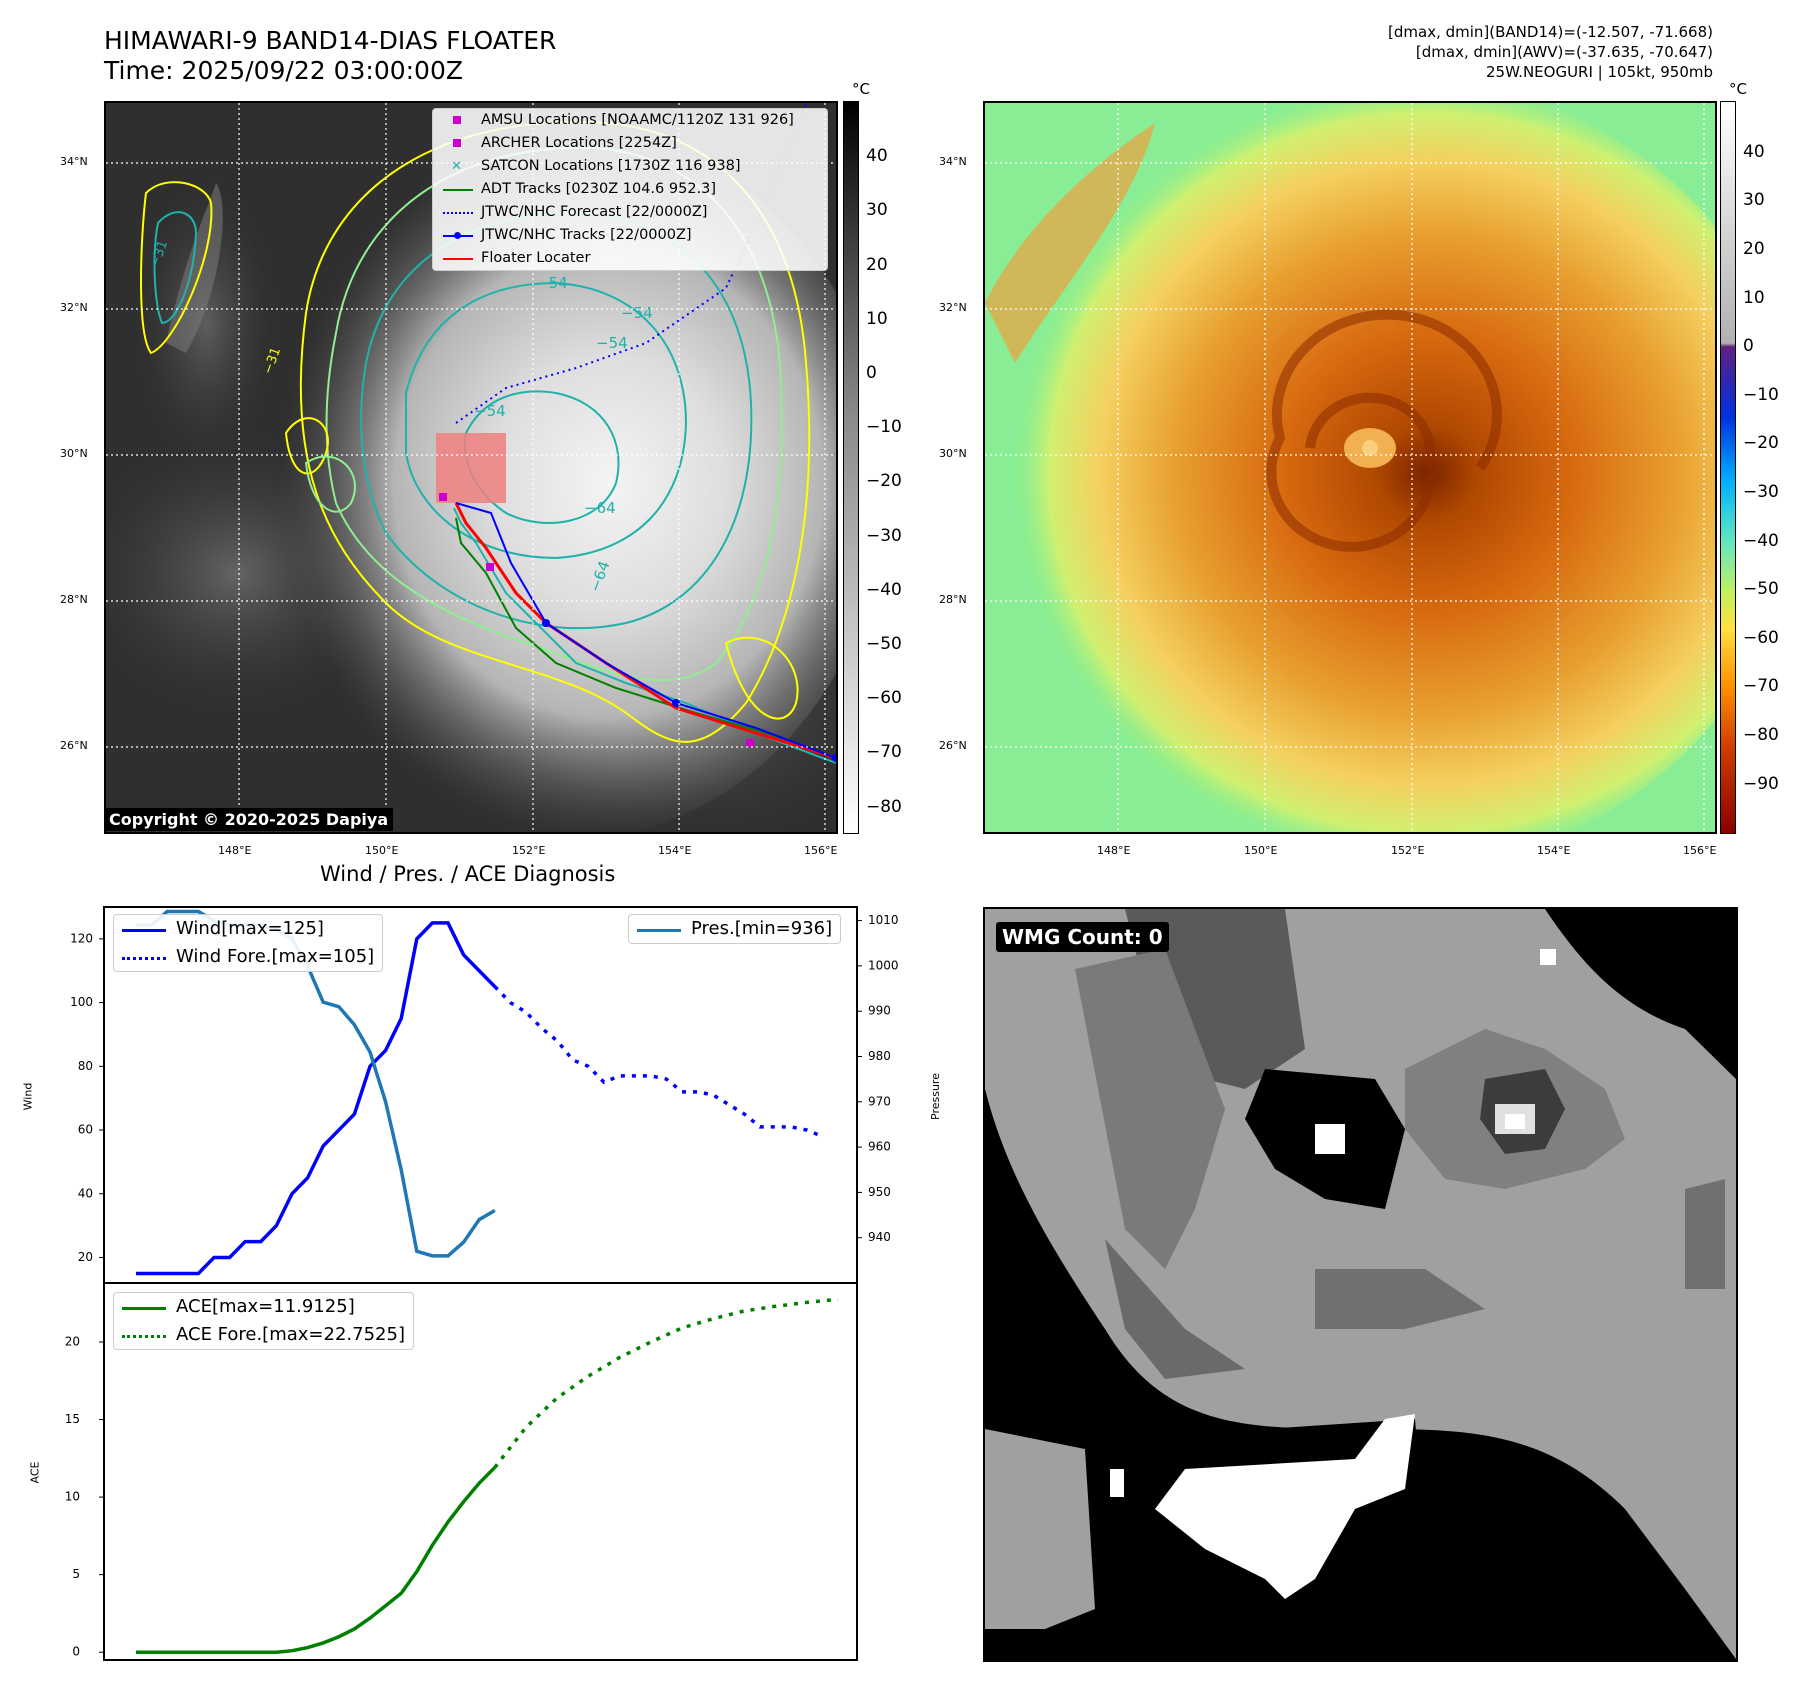  Describe the element at coordinates (1761, 784) in the screenshot. I see `awv-colorbar-tick: −90` at that location.